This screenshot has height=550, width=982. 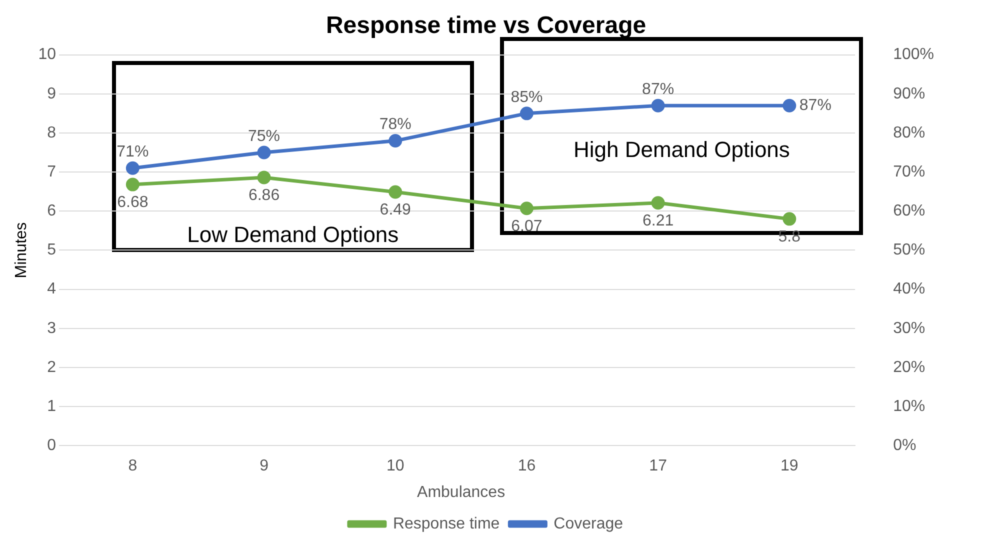 I want to click on y-tick-label: 1, so click(x=51, y=406).